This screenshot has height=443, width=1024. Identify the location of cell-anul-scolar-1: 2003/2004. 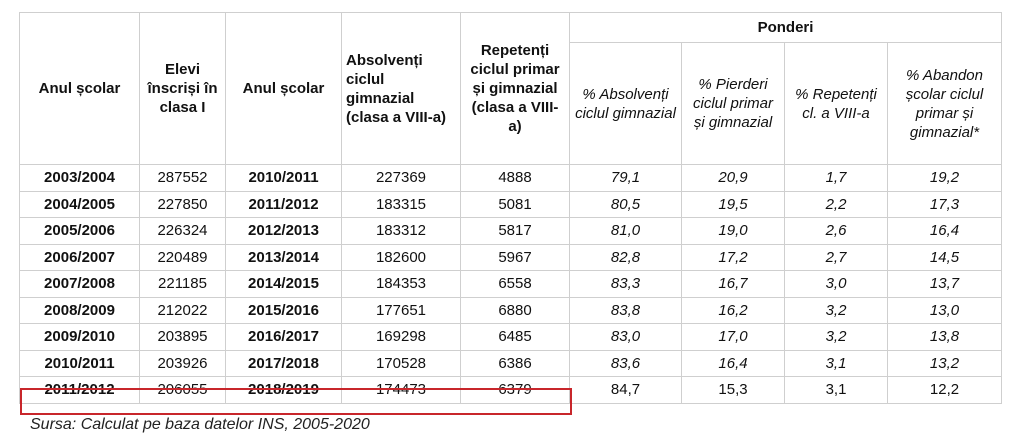
(79, 178).